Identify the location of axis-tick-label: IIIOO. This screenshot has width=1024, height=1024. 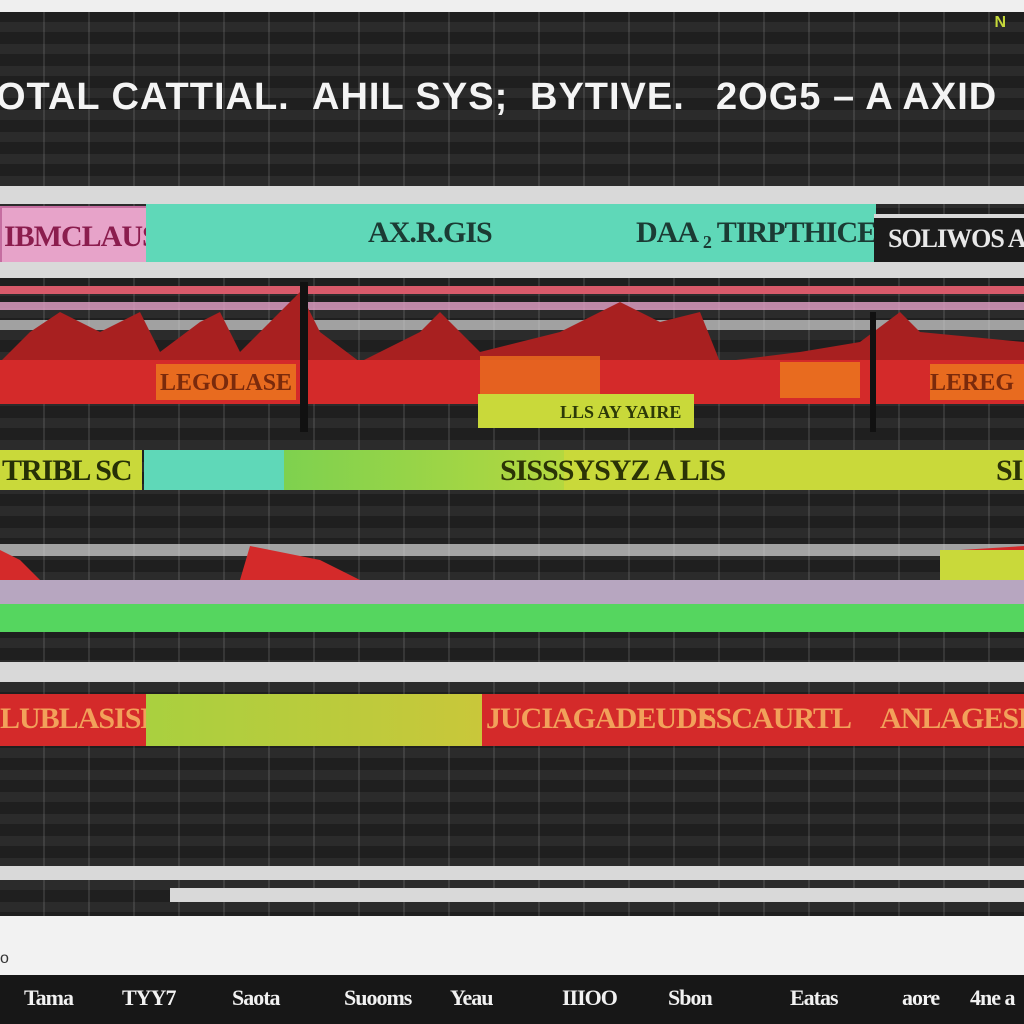
(590, 997).